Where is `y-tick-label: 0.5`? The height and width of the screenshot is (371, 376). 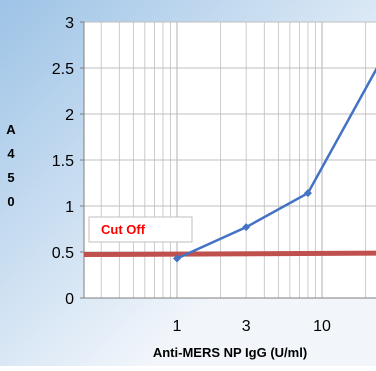 y-tick-label: 0.5 is located at coordinates (63, 253).